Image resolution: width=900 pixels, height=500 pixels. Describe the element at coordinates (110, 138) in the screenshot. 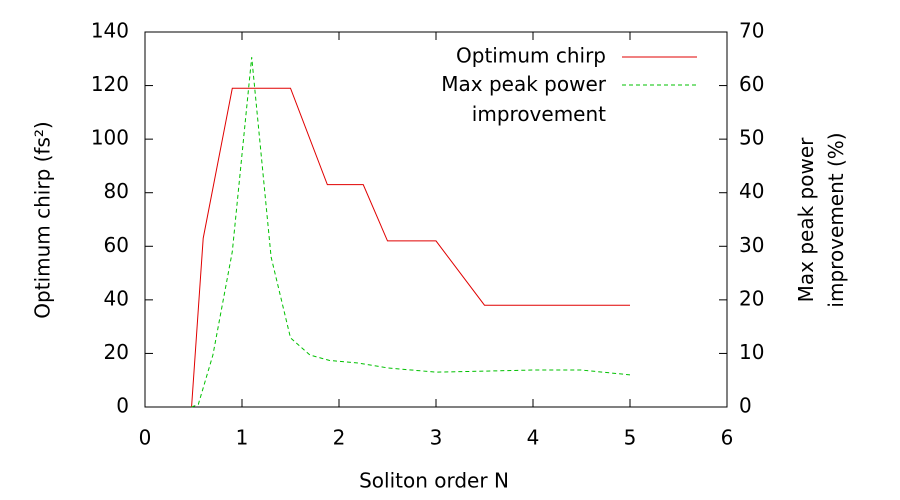

I see `y-tick-label: 100` at that location.